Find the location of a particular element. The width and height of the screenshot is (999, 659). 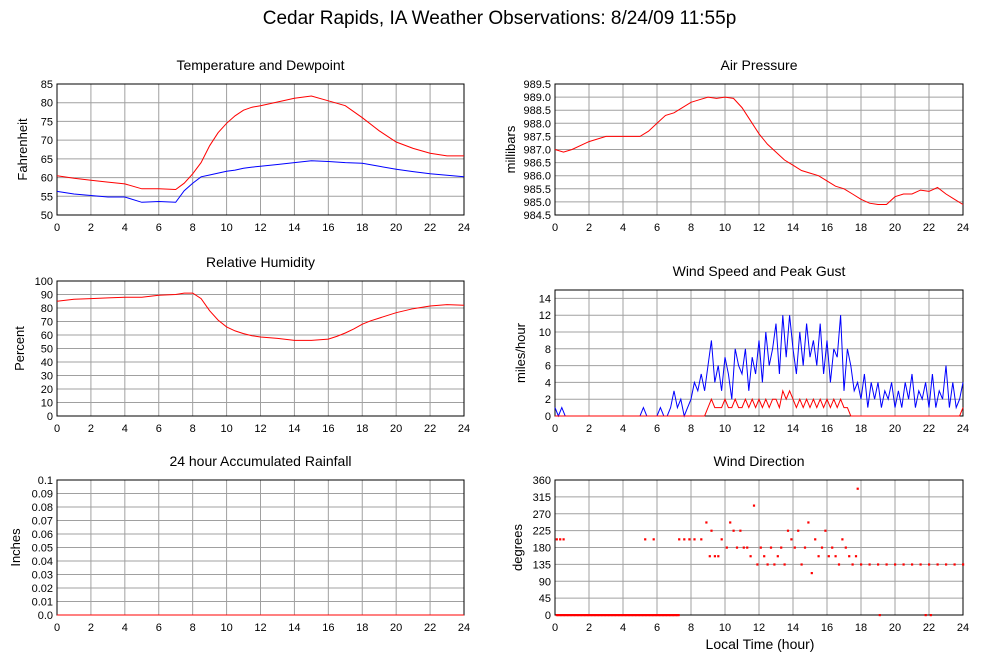

x-tick-label: 10 is located at coordinates (725, 628).